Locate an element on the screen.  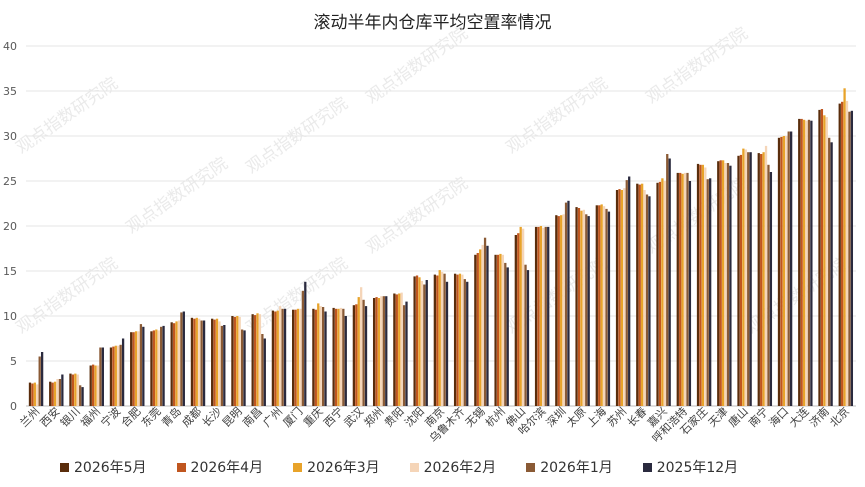
y-tick-label: 30 is located at coordinates (10, 136).